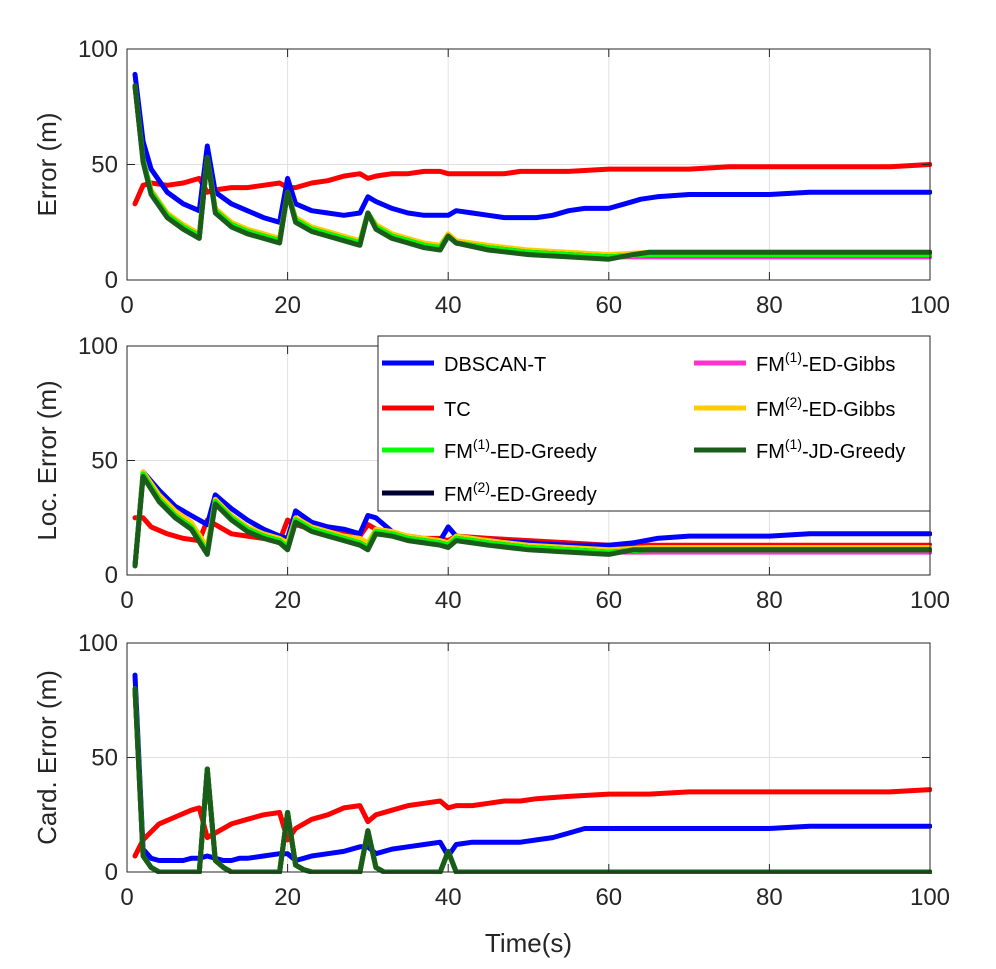  I want to click on y-axis-label: Loc. Error (m), so click(47, 460).